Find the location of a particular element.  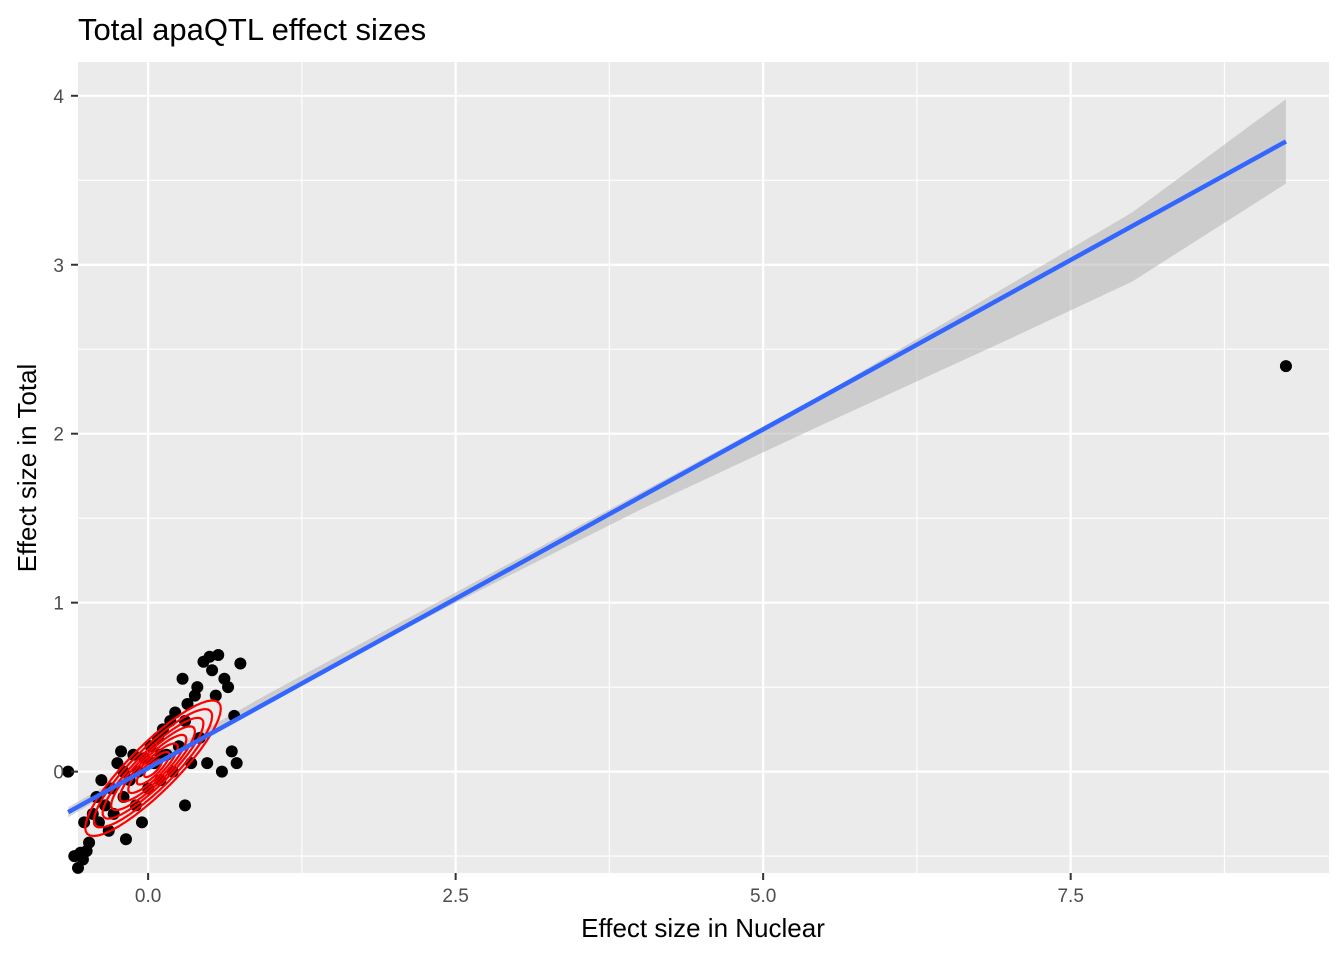

y-tick-label: 4 is located at coordinates (58, 97).